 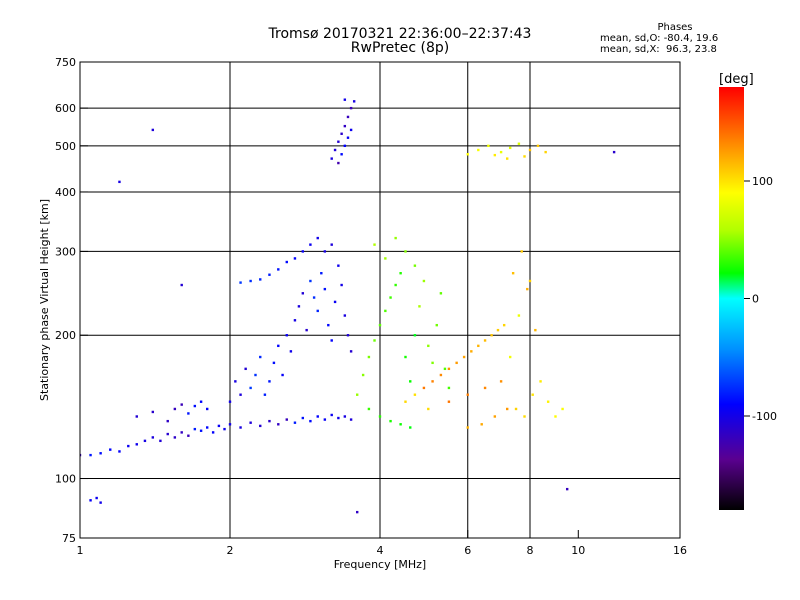 I want to click on x-tick-label: 8, so click(x=530, y=550).